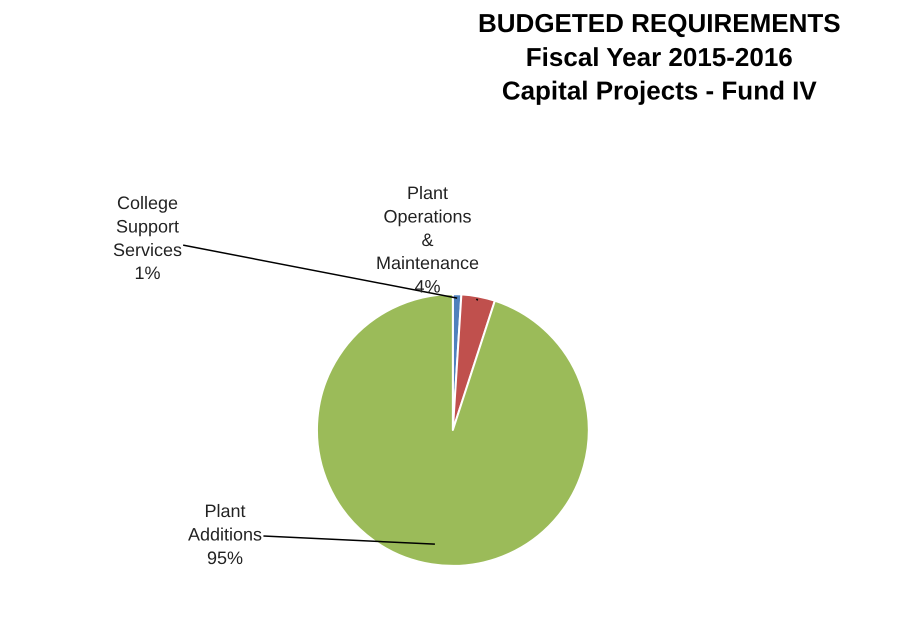 The height and width of the screenshot is (620, 903). I want to click on text: BUDGETED REQUIREMENTS Fiscal Year 2015-2016 Capital Projects - Fund IV, so click(659, 57).